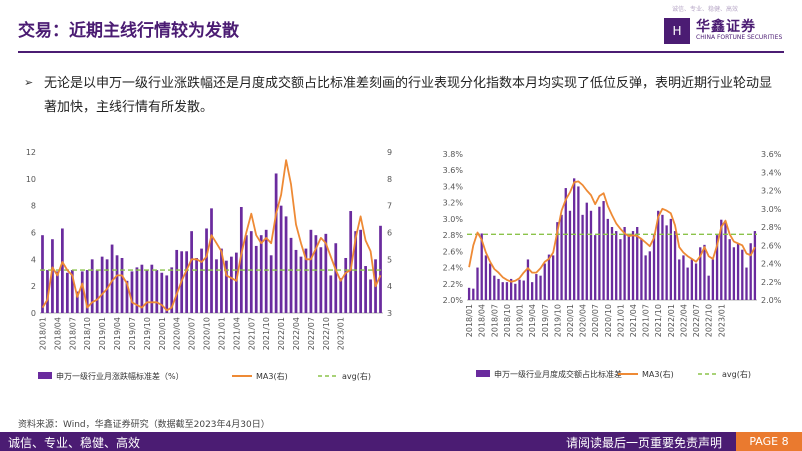 The width and height of the screenshot is (802, 451). What do you see at coordinates (147, 333) in the screenshot?
I see `x-tick-label: 2019/10` at bounding box center [147, 333].